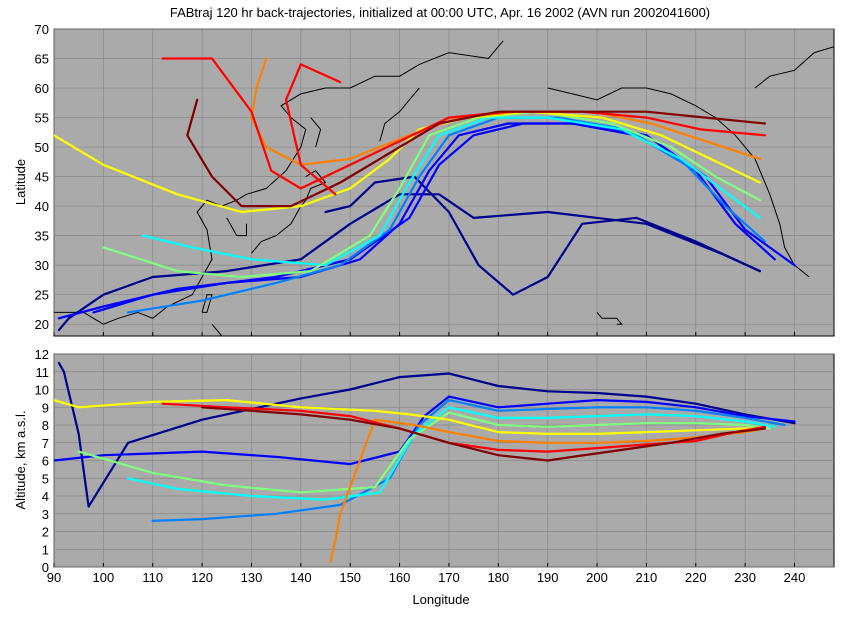 The image size is (868, 621). What do you see at coordinates (42, 88) in the screenshot?
I see `y-tick-label: 60` at bounding box center [42, 88].